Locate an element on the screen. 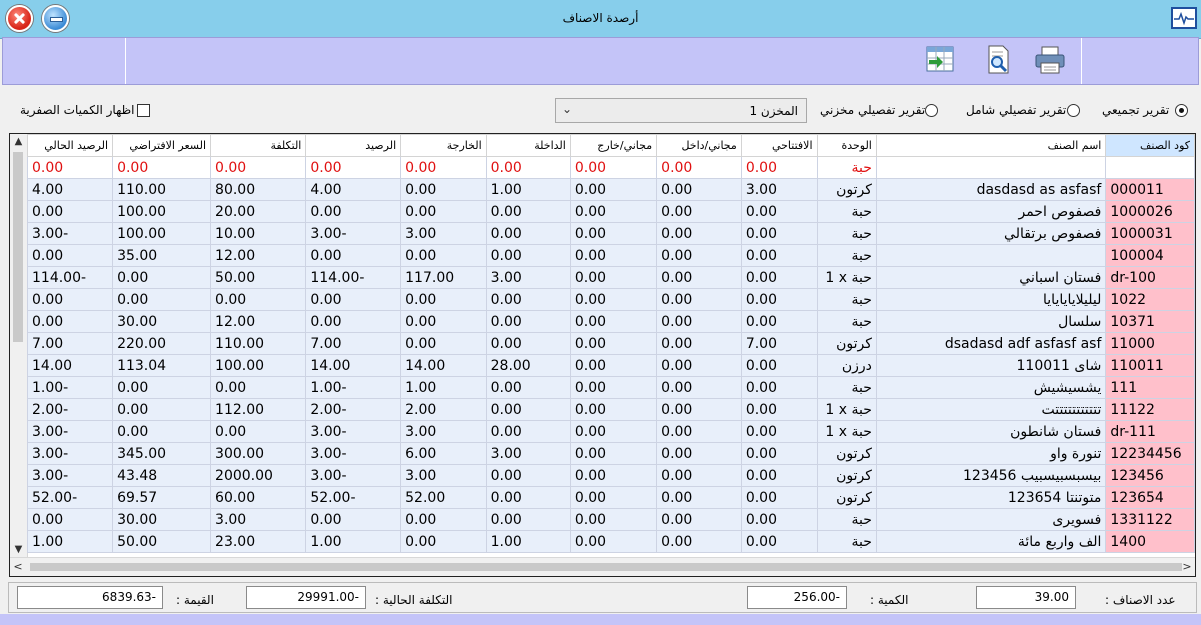 This screenshot has height=625, width=1201. table-cell: 11122 is located at coordinates (1150, 409).